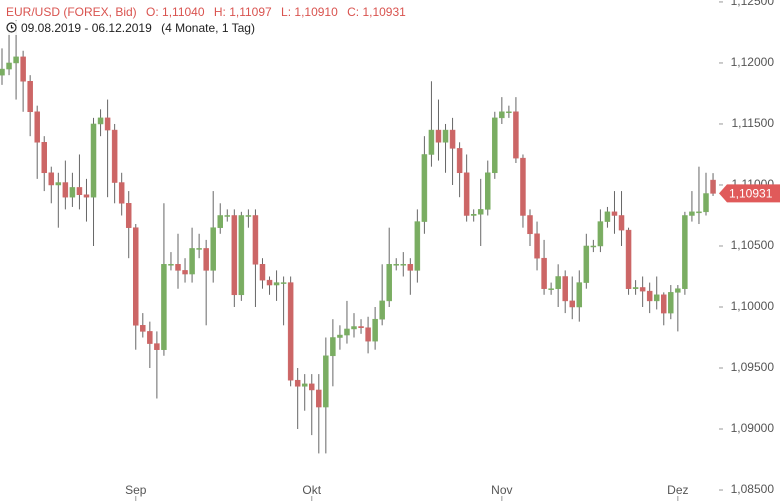 The height and width of the screenshot is (501, 780). What do you see at coordinates (501, 490) in the screenshot?
I see `x-tick-label: Nov` at bounding box center [501, 490].